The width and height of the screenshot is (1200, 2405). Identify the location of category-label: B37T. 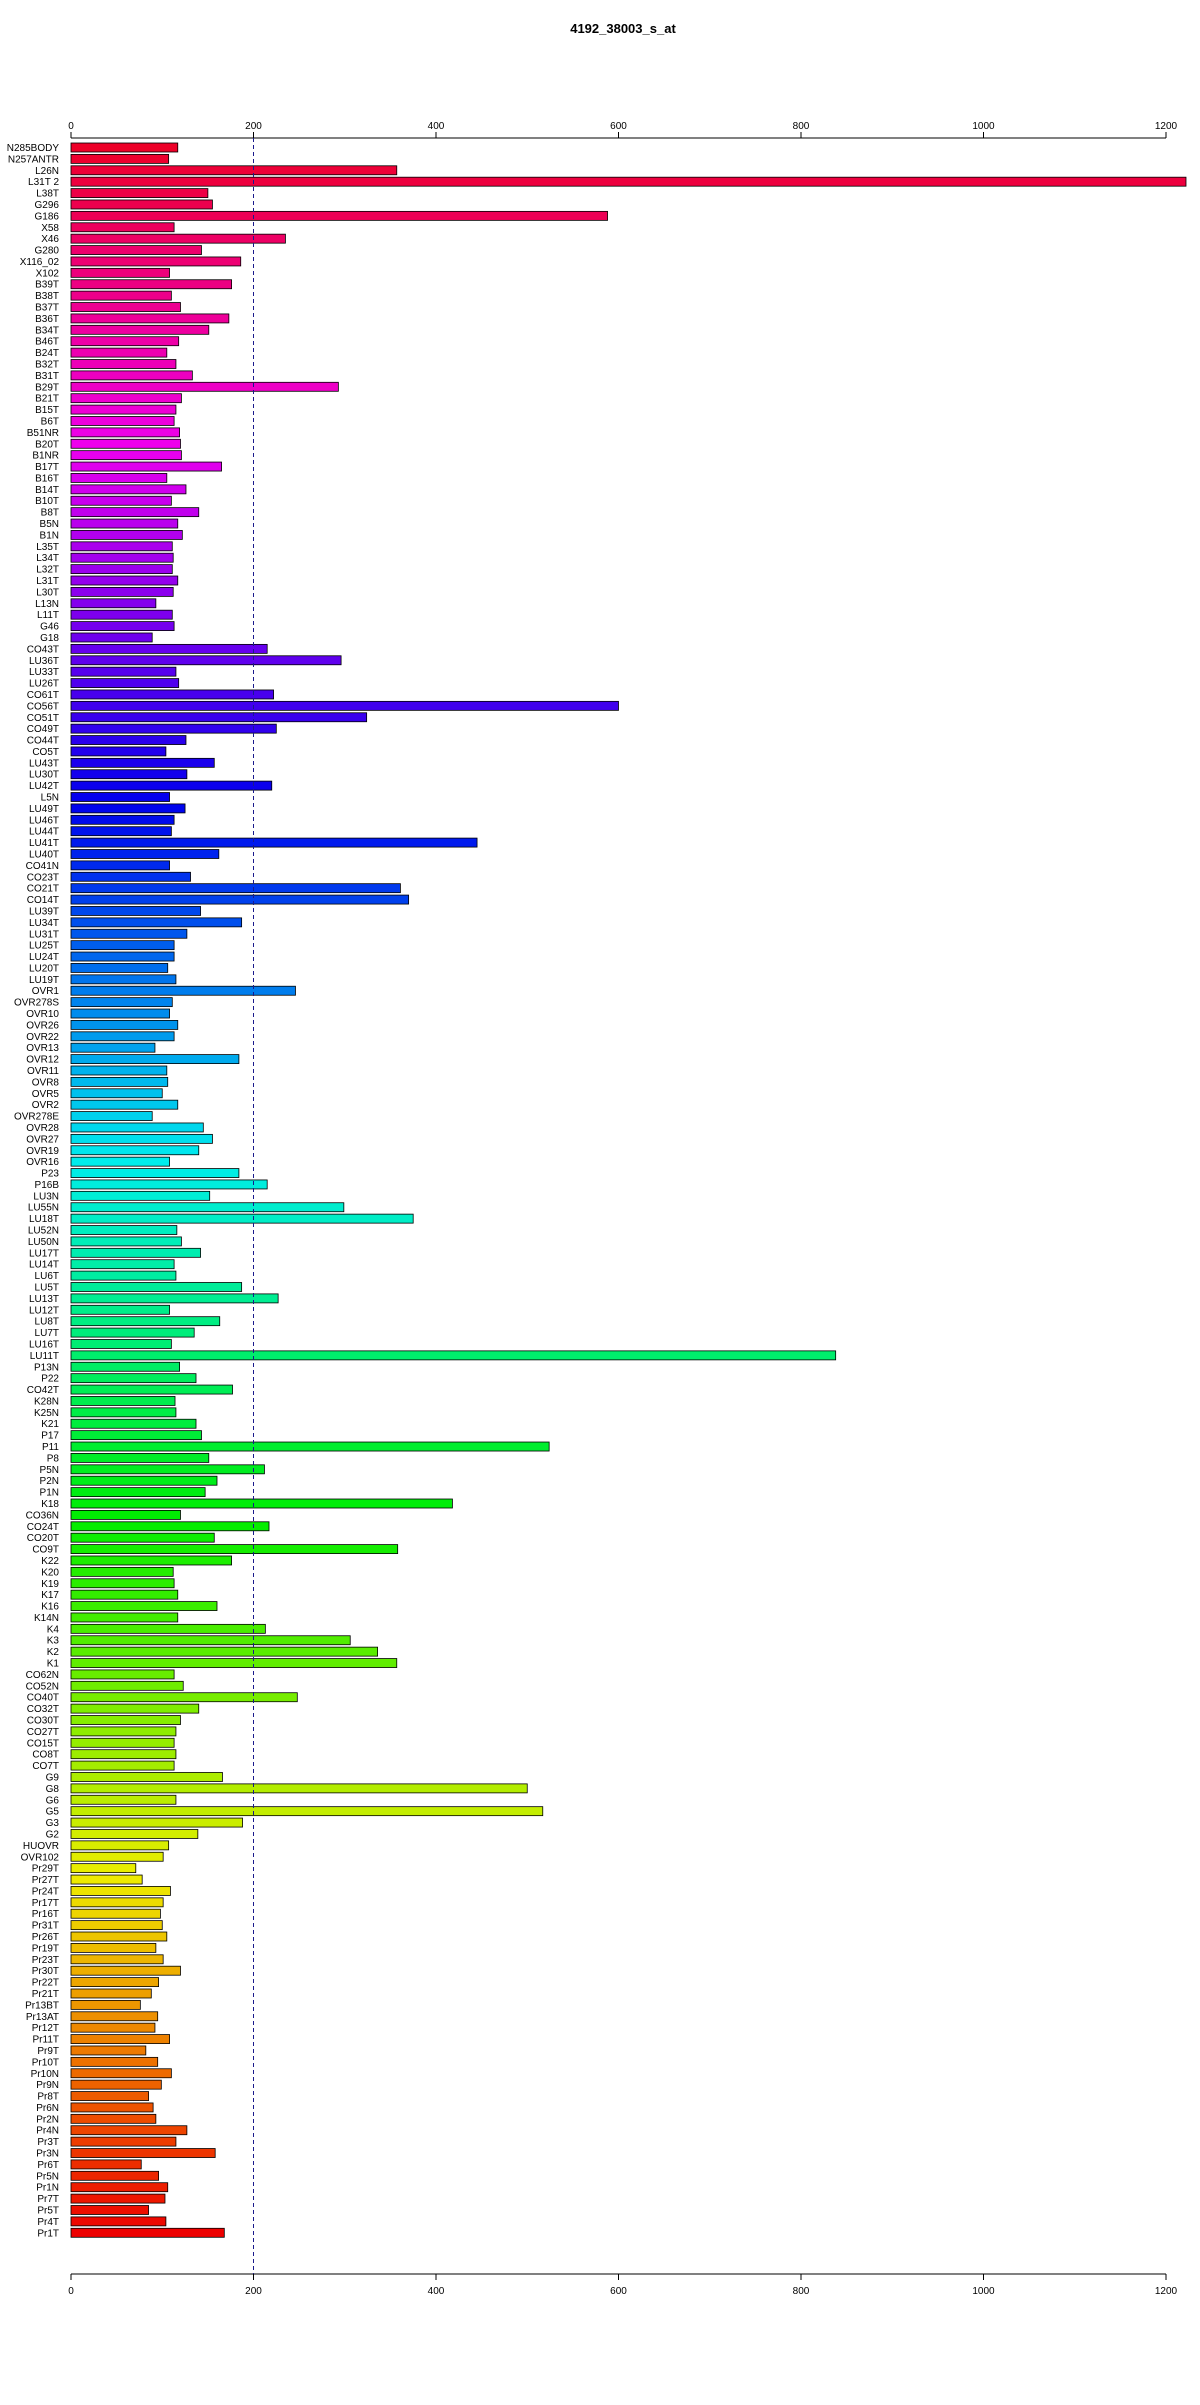
(47, 308).